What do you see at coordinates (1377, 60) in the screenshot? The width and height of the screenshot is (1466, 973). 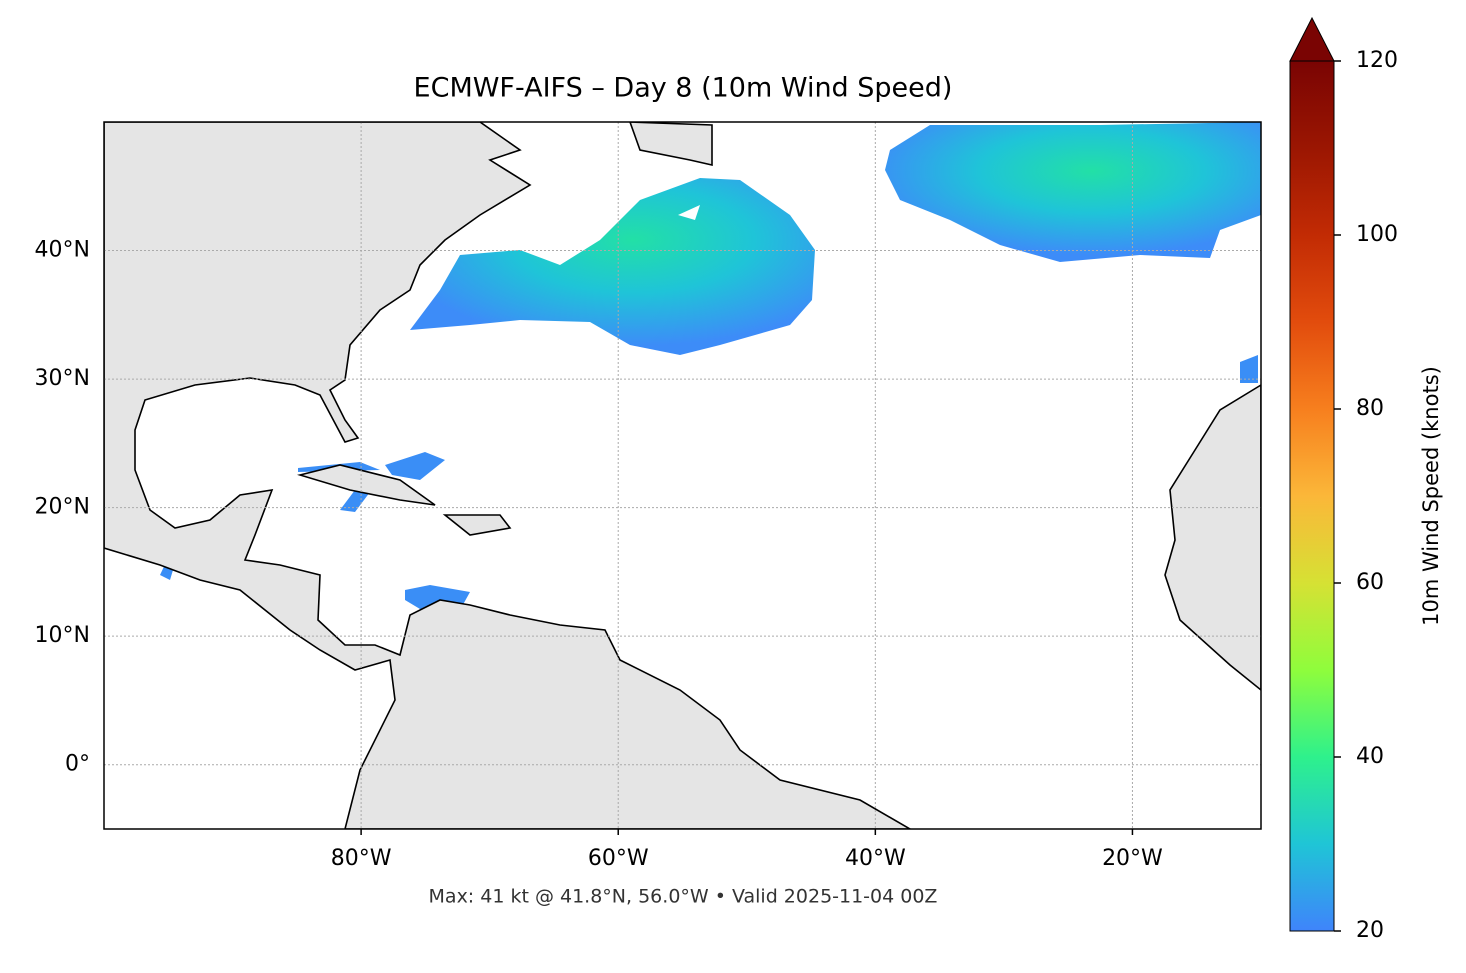 I see `colorbar-tick-label: 120` at bounding box center [1377, 60].